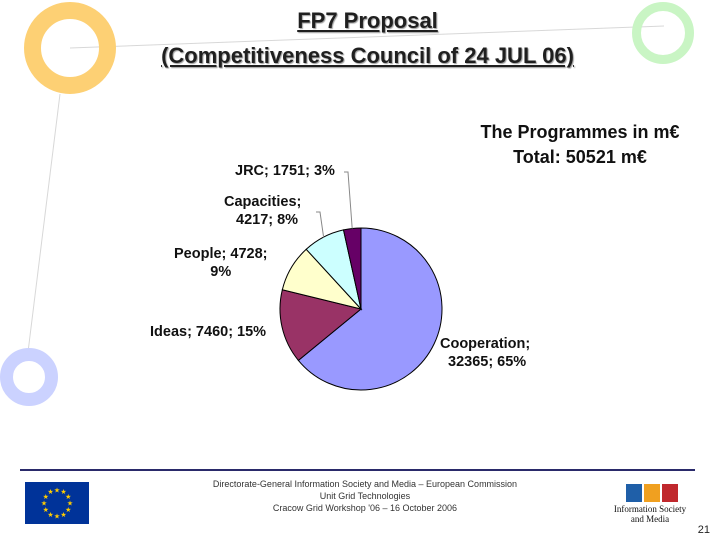 This screenshot has width=720, height=540. I want to click on slice-label-capacities-line2: 4217; 8%, so click(267, 220).